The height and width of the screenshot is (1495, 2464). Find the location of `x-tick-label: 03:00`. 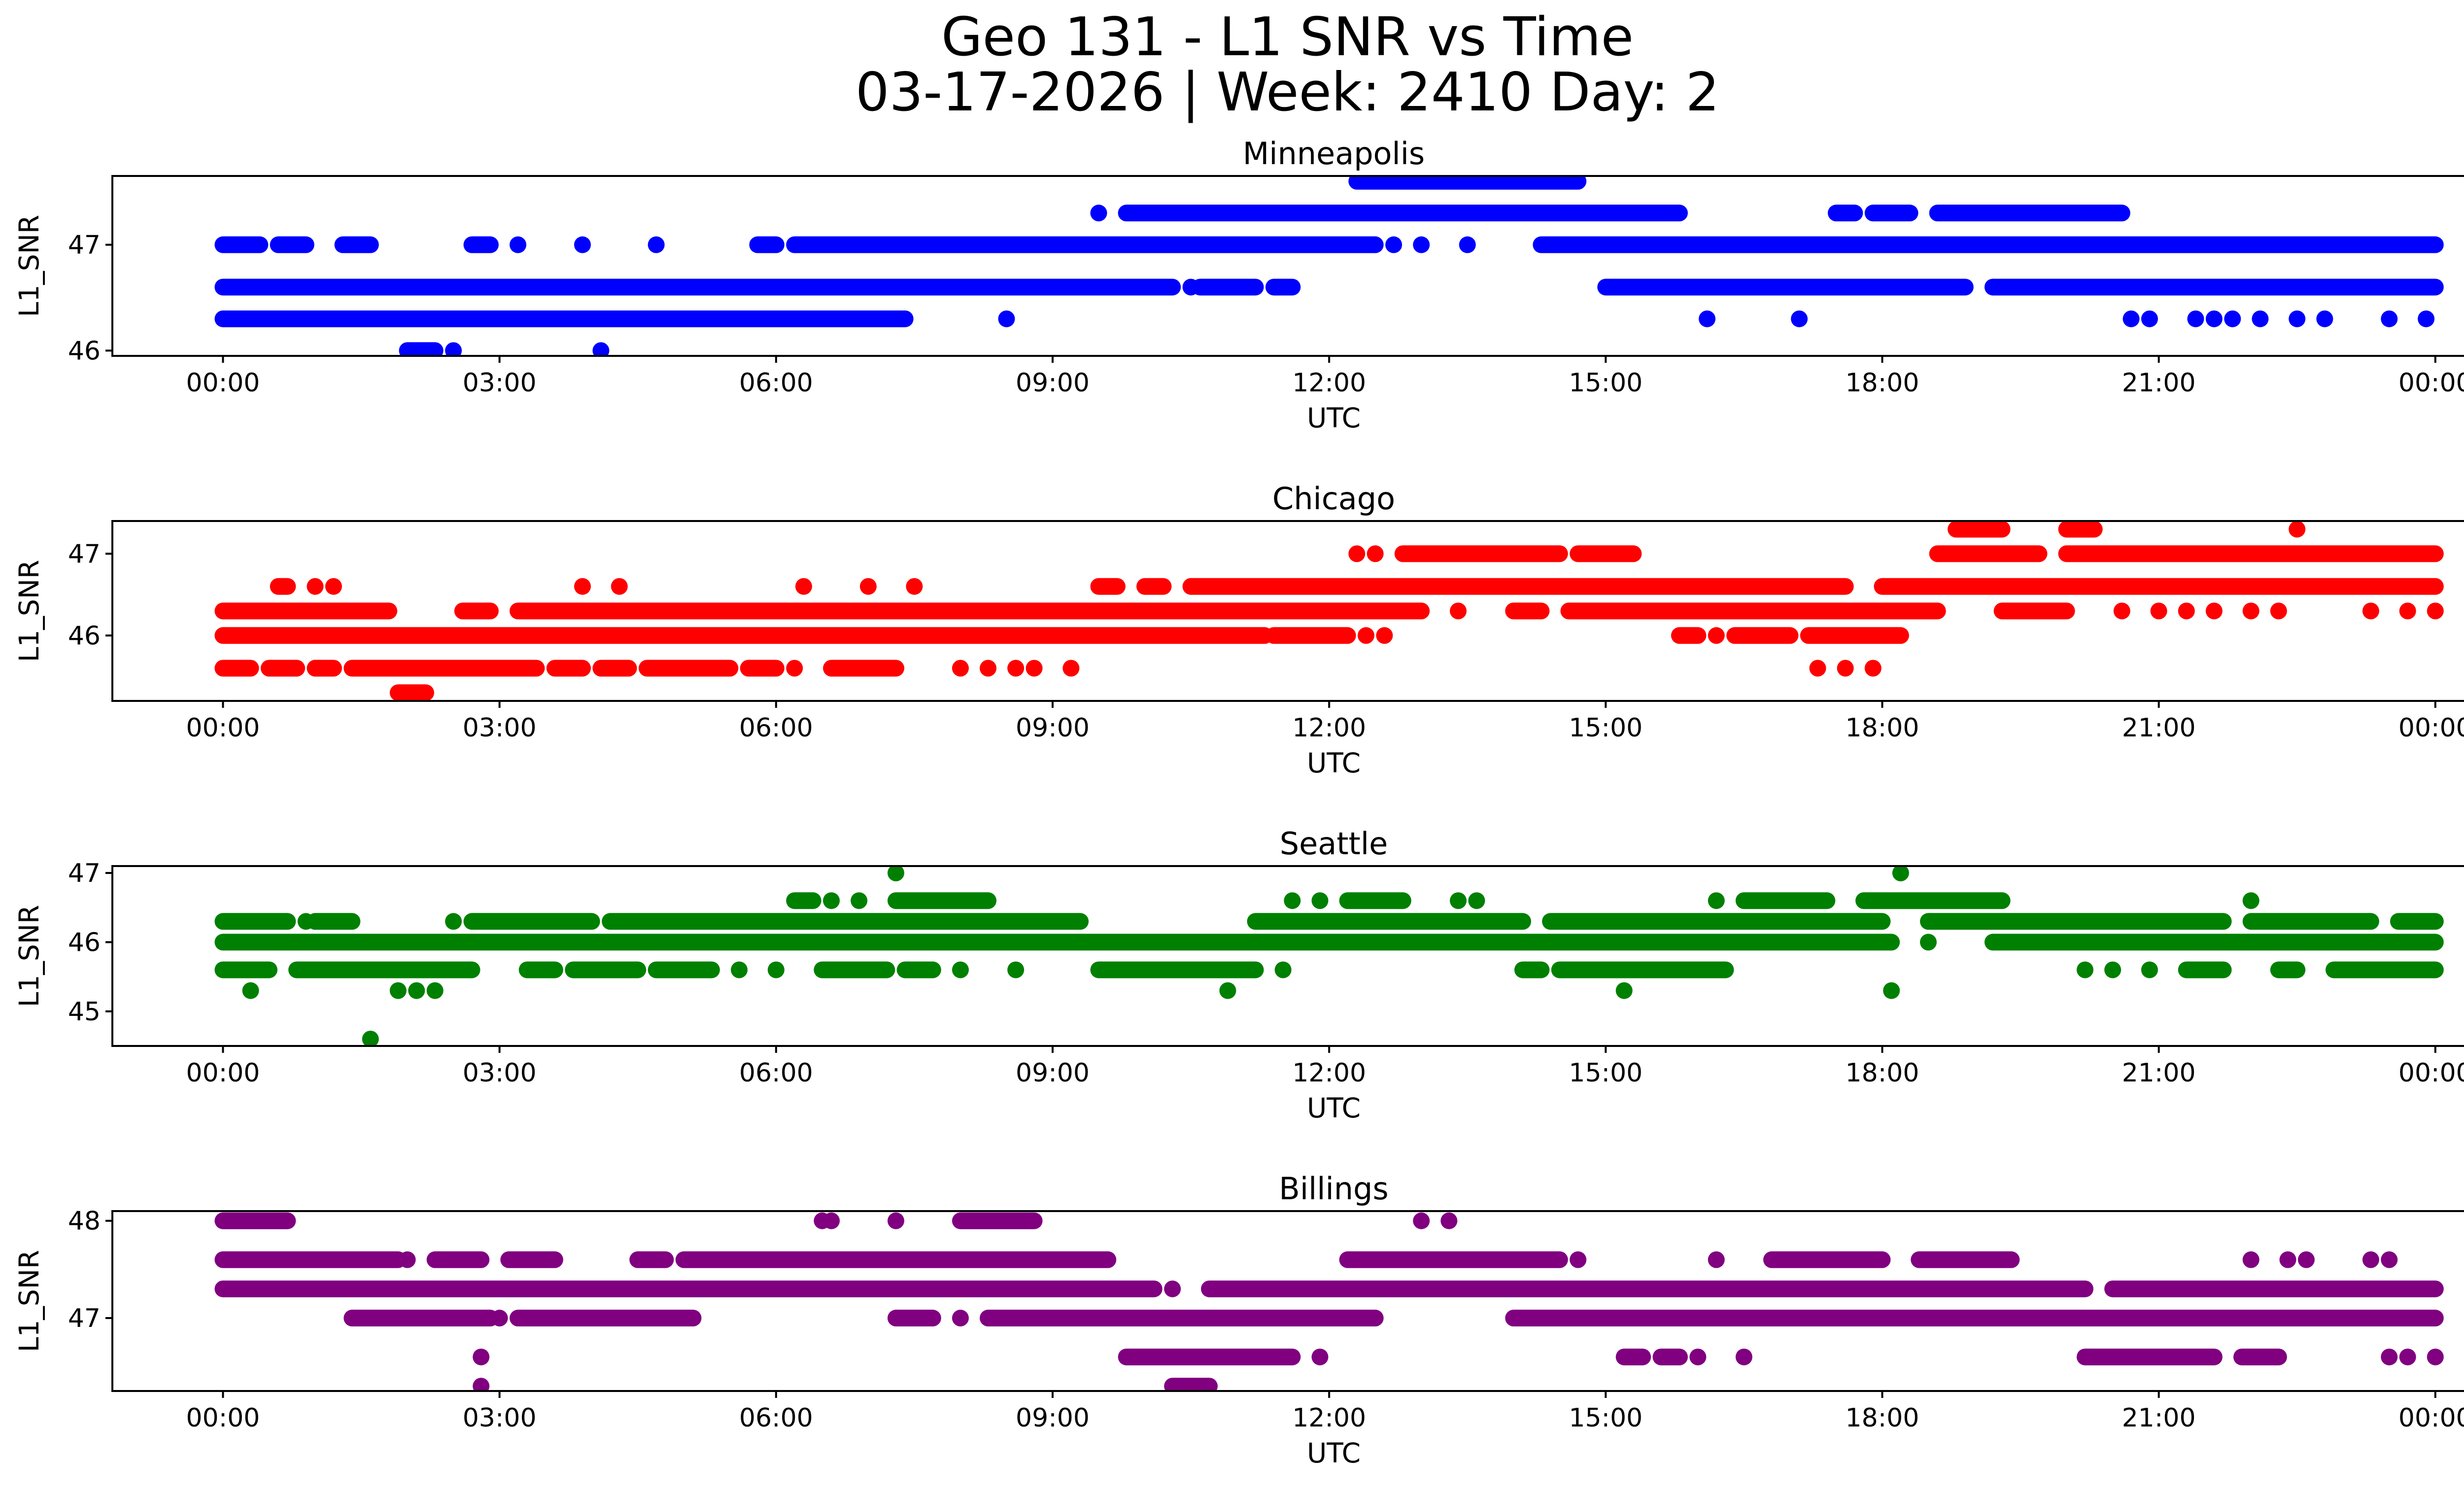

x-tick-label: 03:00 is located at coordinates (500, 1073).